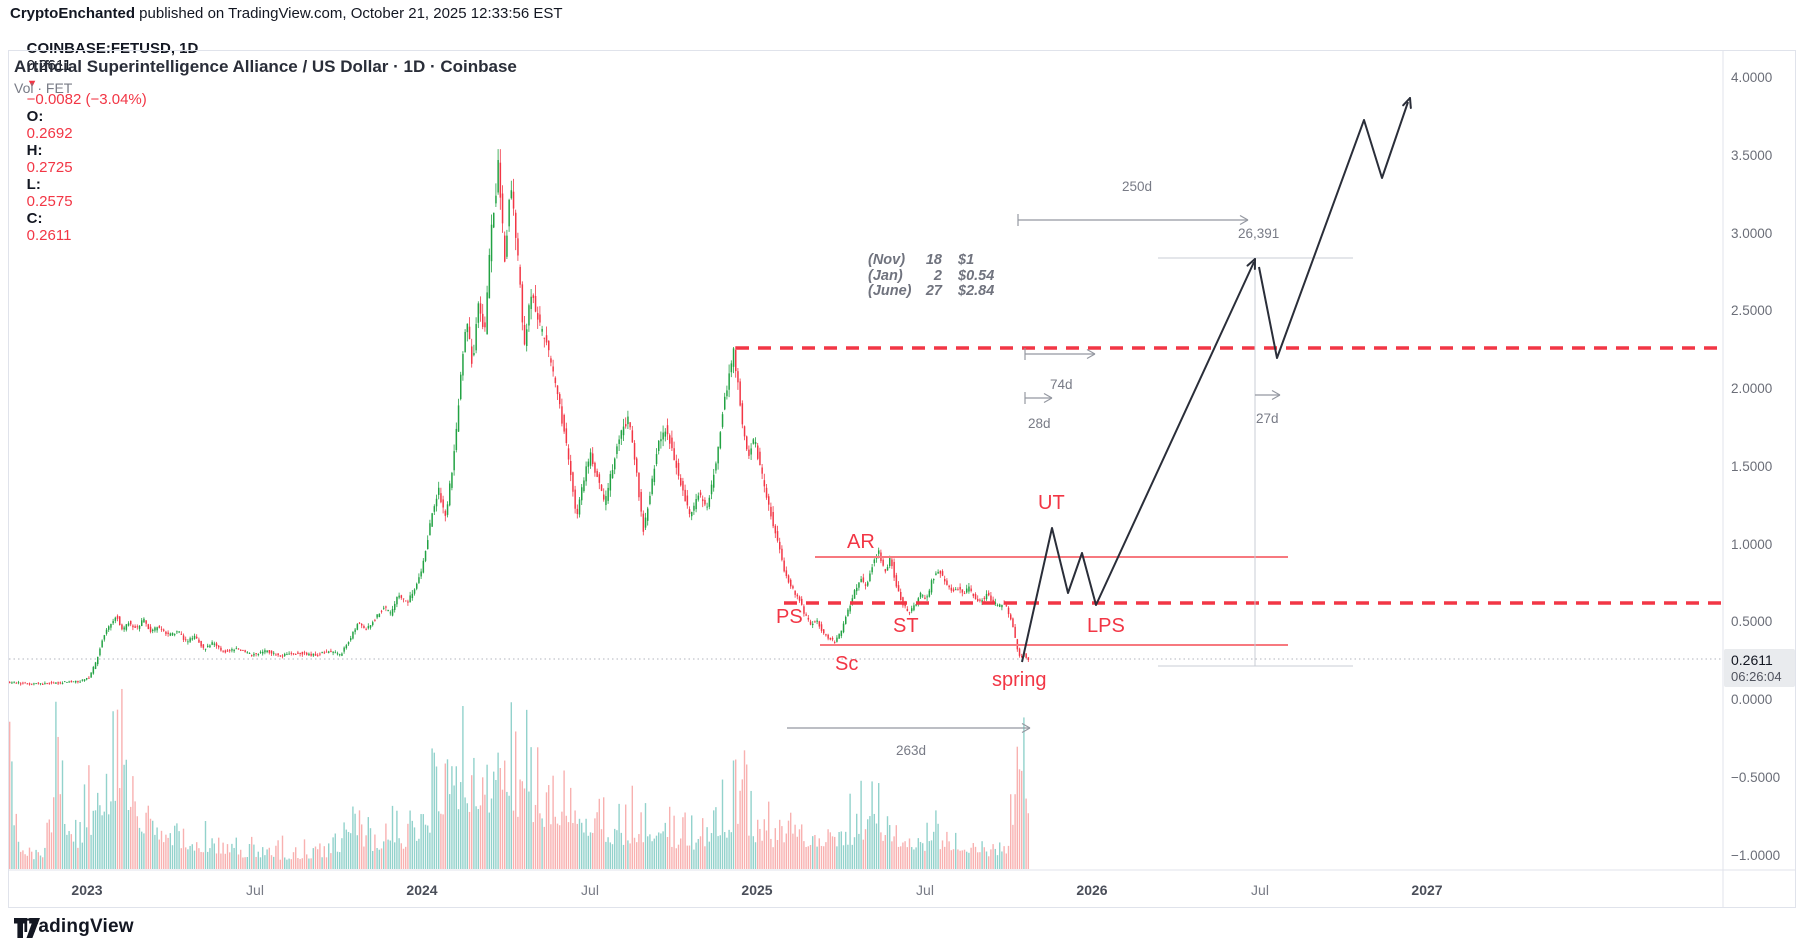 Image resolution: width=1810 pixels, height=950 pixels. What do you see at coordinates (86, 99) in the screenshot?
I see `price-change: −0.0082 (−3.04%)` at bounding box center [86, 99].